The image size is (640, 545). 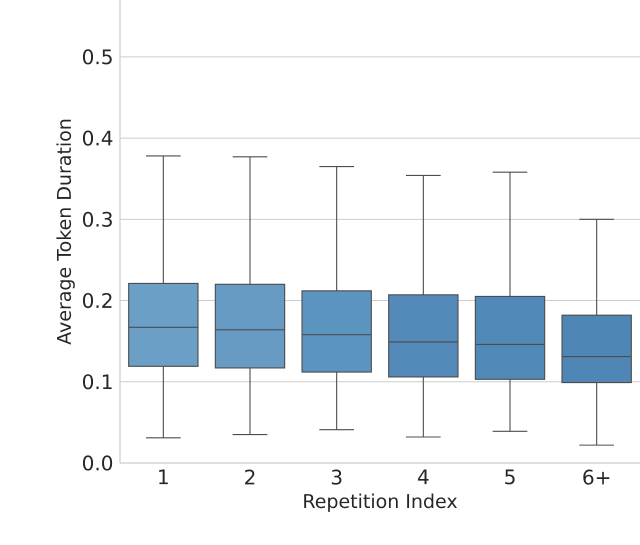 What do you see at coordinates (97, 382) in the screenshot?
I see `y-tick-label: 0.1` at bounding box center [97, 382].